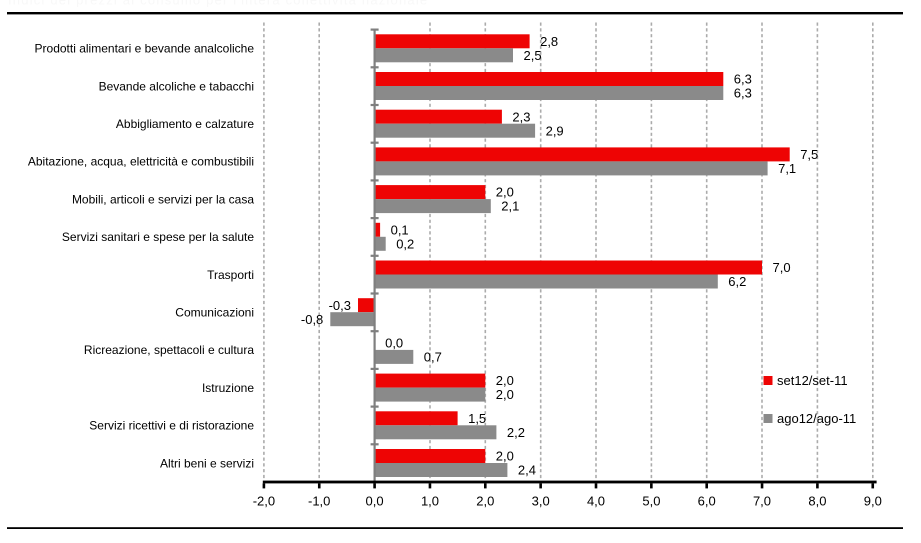  What do you see at coordinates (527, 470) in the screenshot?
I see `svg-text: 2,4` at bounding box center [527, 470].